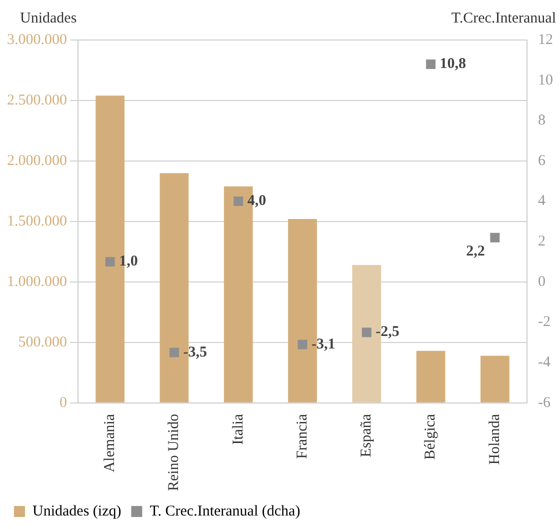 This screenshot has width=560, height=529. I want to click on data-label: 2,2, so click(475, 251).